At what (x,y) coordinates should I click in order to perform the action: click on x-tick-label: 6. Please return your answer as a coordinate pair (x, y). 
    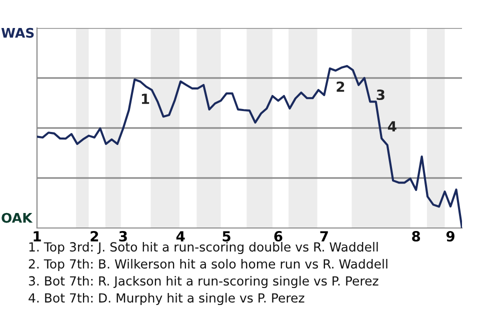
    Looking at the image, I should click on (278, 236).